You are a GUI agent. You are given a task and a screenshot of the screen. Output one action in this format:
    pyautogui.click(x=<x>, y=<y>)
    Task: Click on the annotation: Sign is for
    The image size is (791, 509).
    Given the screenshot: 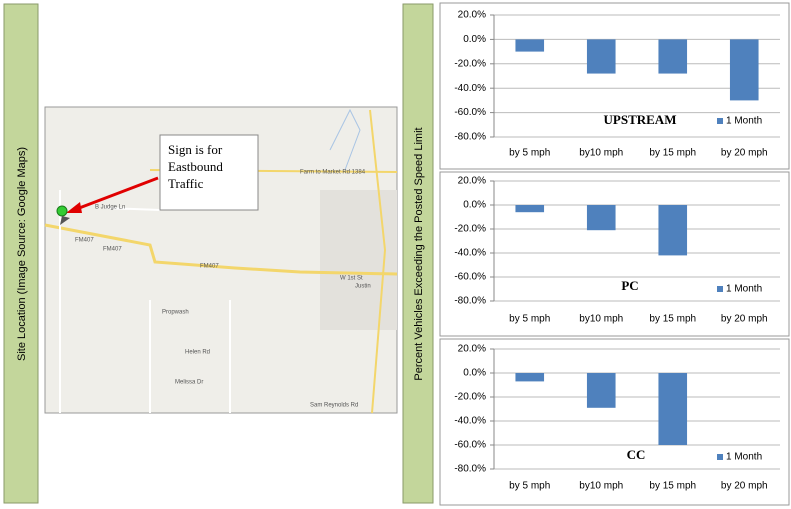 What is the action you would take?
    pyautogui.click(x=195, y=149)
    